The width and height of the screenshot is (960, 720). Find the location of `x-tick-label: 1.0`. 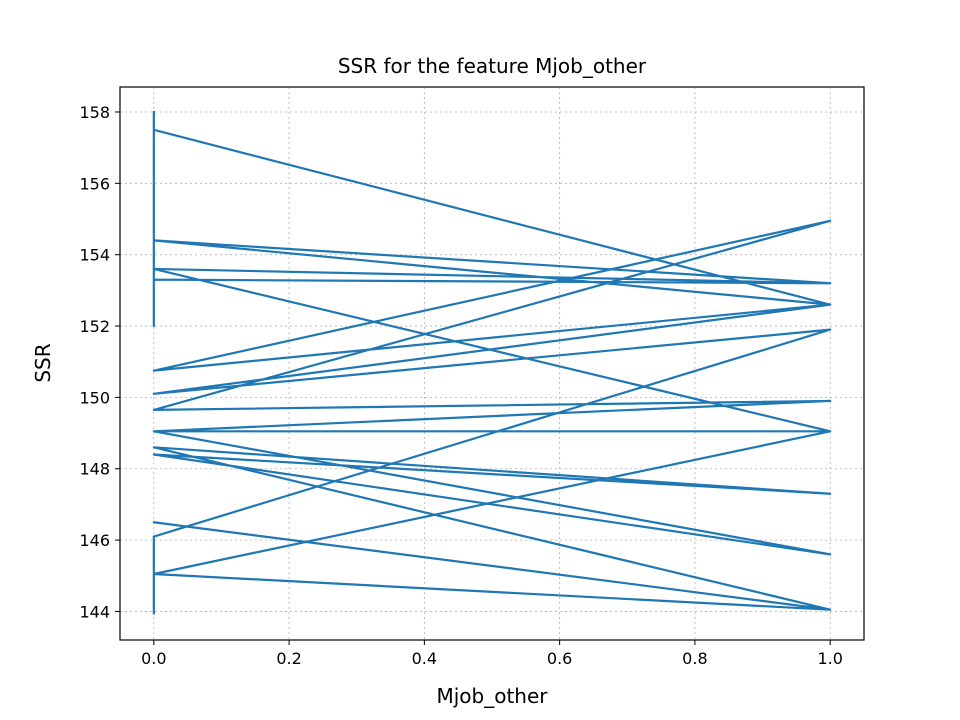

x-tick-label: 1.0 is located at coordinates (829, 658).